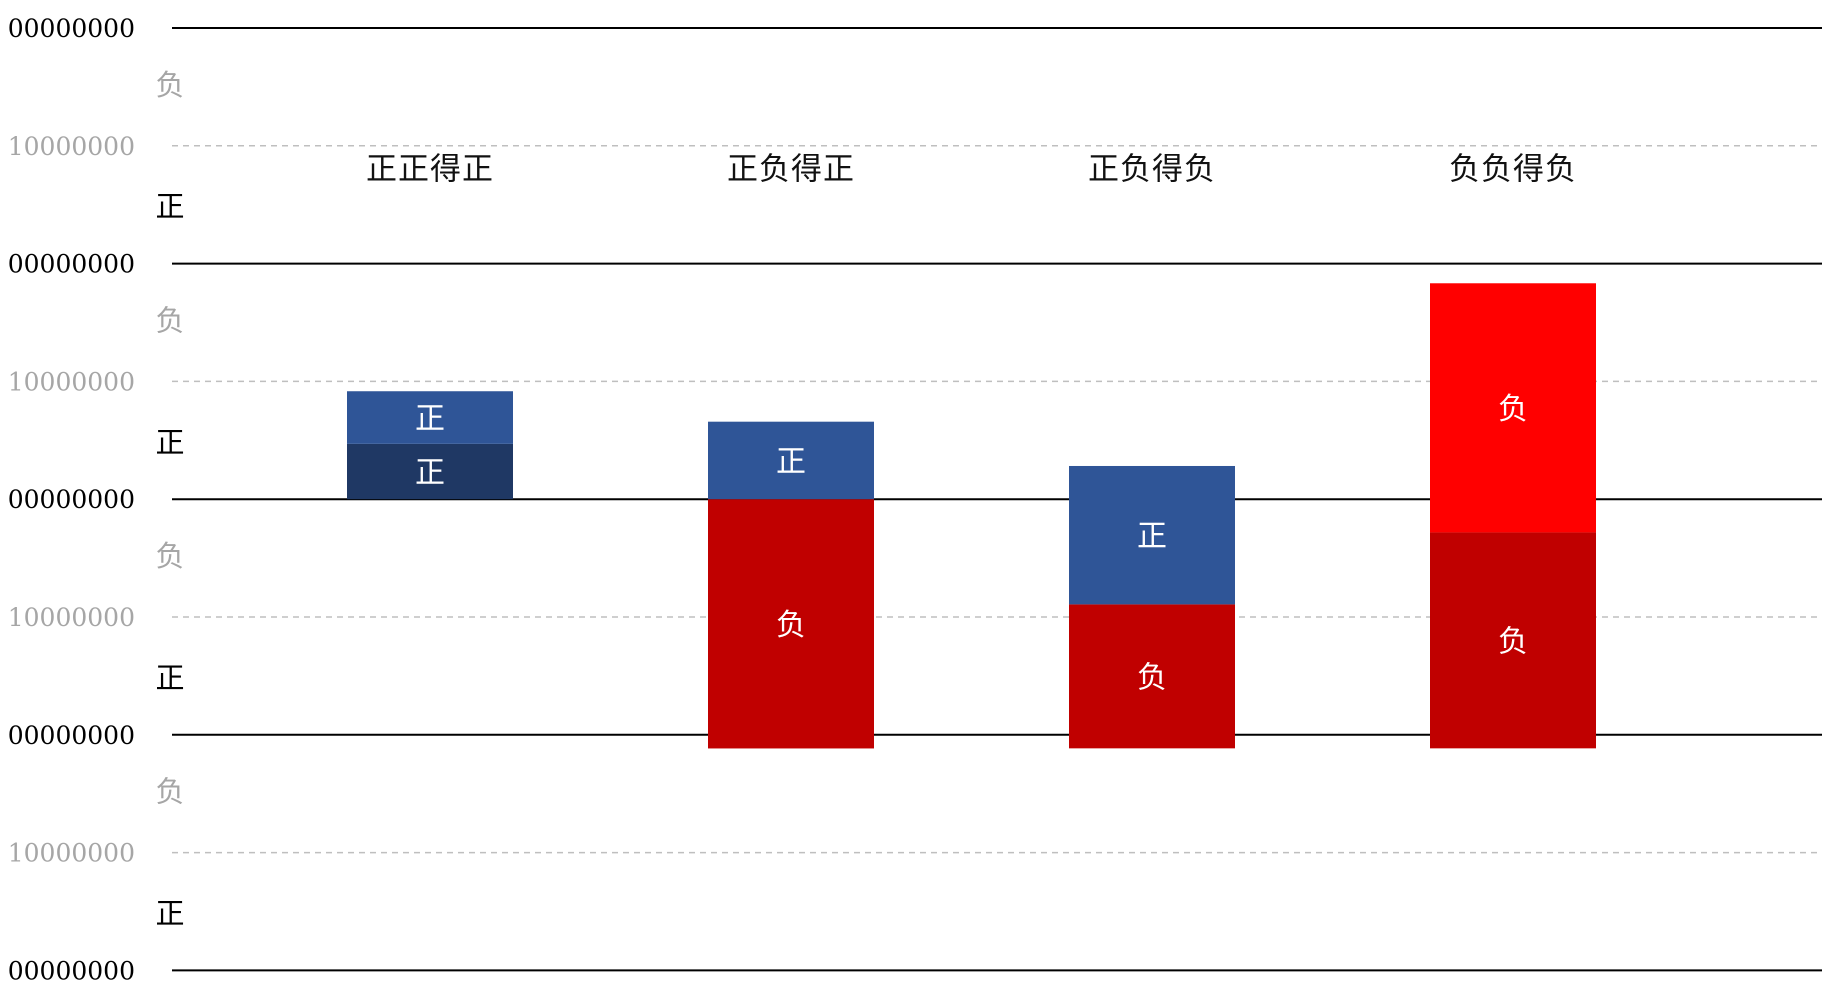 This screenshot has width=1827, height=1007. Describe the element at coordinates (791, 169) in the screenshot. I see `category-label: 正负得正` at that location.